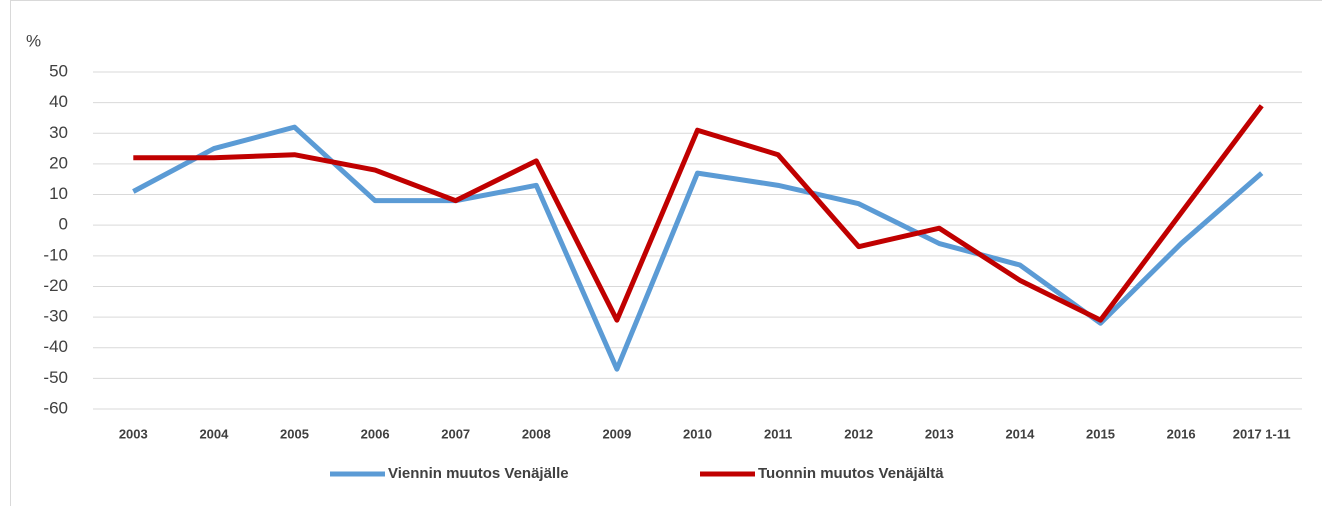 This screenshot has height=506, width=1322. Describe the element at coordinates (63, 224) in the screenshot. I see `y-tick-label: 0` at that location.